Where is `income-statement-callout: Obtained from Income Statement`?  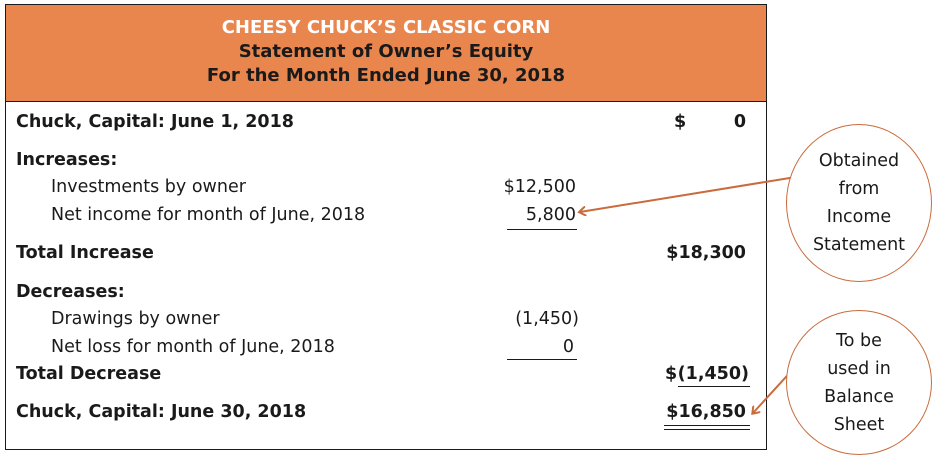 income-statement-callout: Obtained from Income Statement is located at coordinates (859, 203).